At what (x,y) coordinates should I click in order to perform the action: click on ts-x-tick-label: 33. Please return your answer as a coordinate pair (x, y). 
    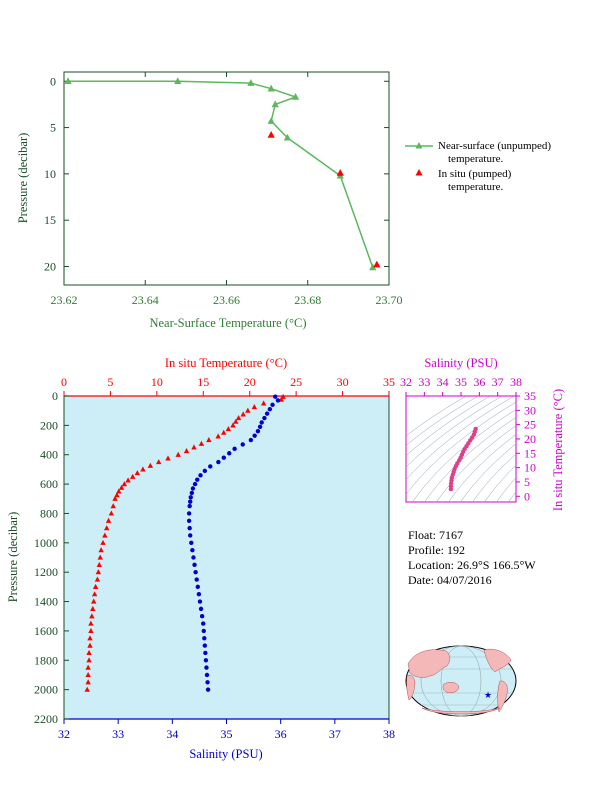
    Looking at the image, I should click on (424, 382).